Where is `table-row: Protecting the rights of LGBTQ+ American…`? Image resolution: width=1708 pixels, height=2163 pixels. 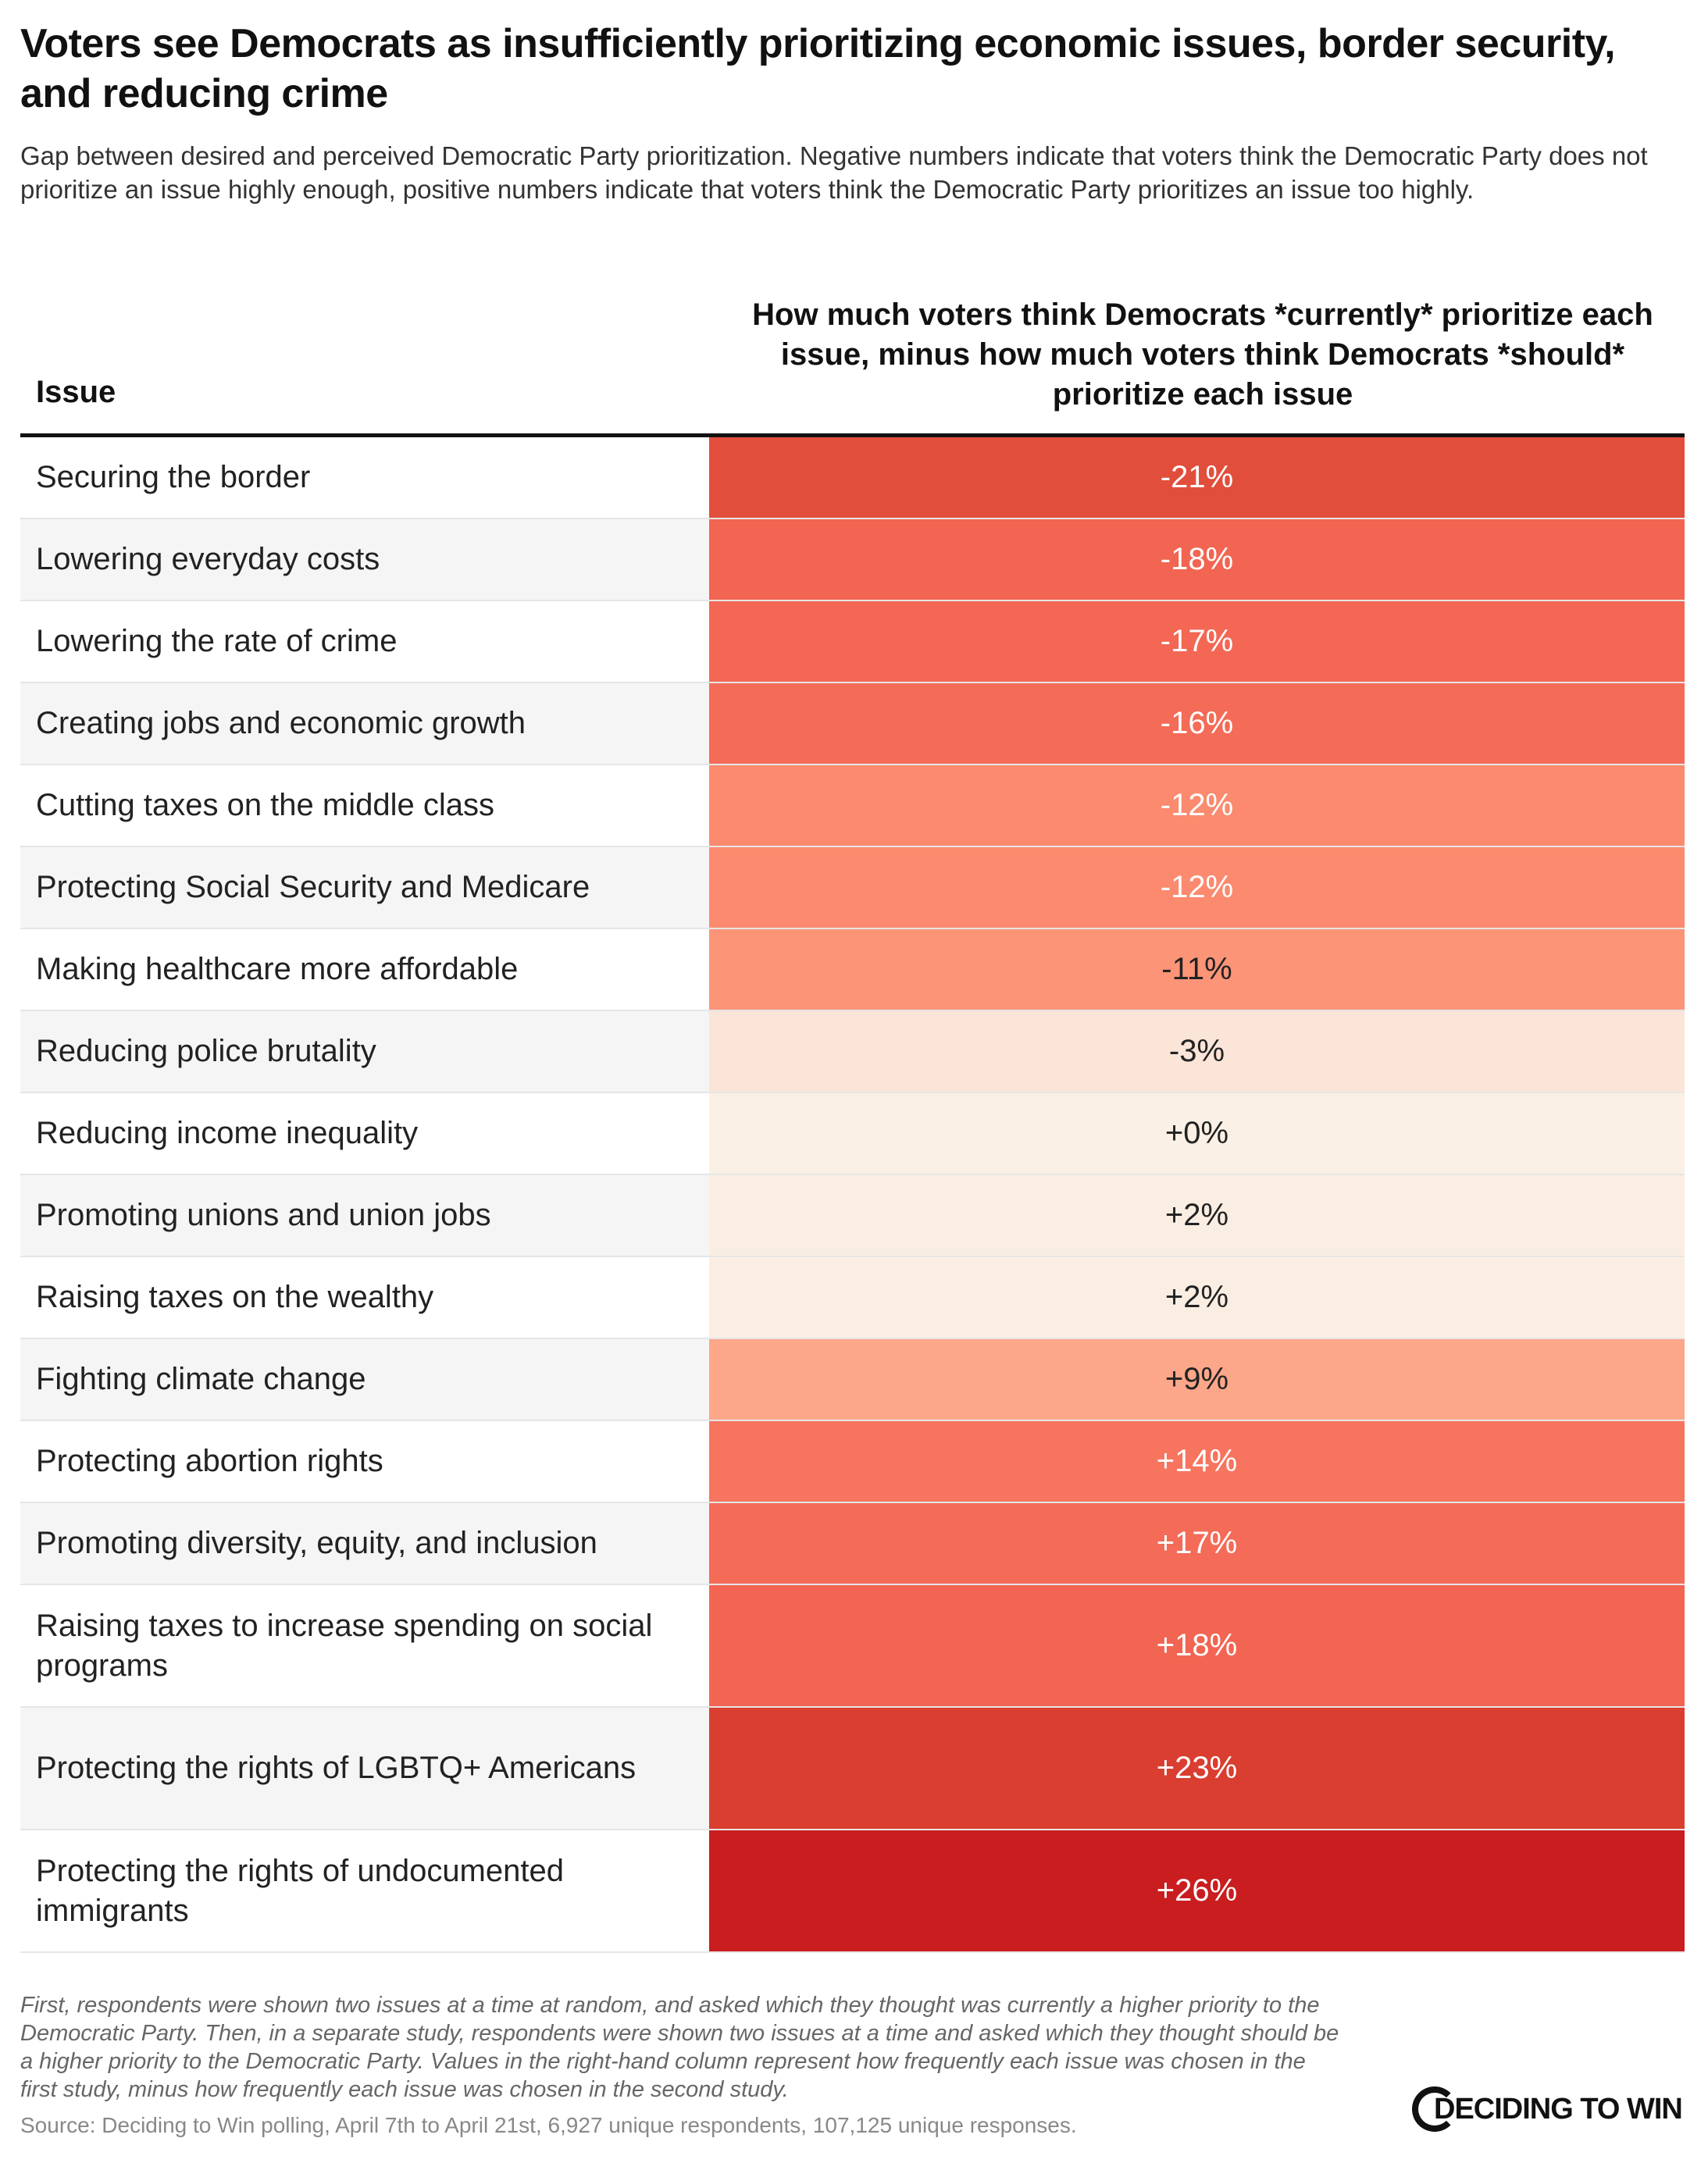
table-row: Protecting the rights of LGBTQ+ American… is located at coordinates (852, 1769).